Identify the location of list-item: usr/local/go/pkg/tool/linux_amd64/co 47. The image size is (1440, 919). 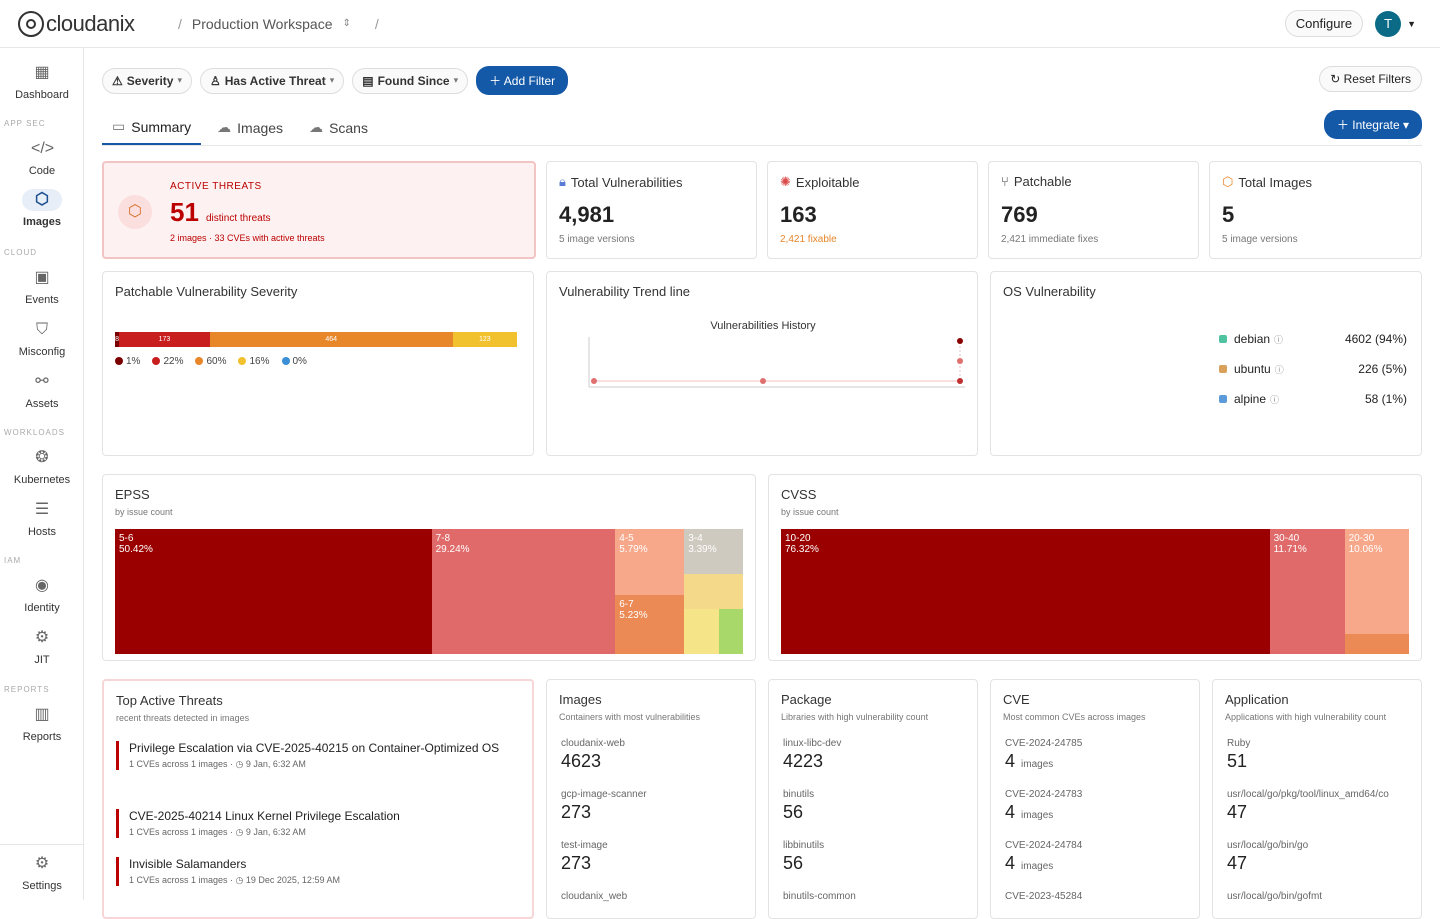
(1322, 806).